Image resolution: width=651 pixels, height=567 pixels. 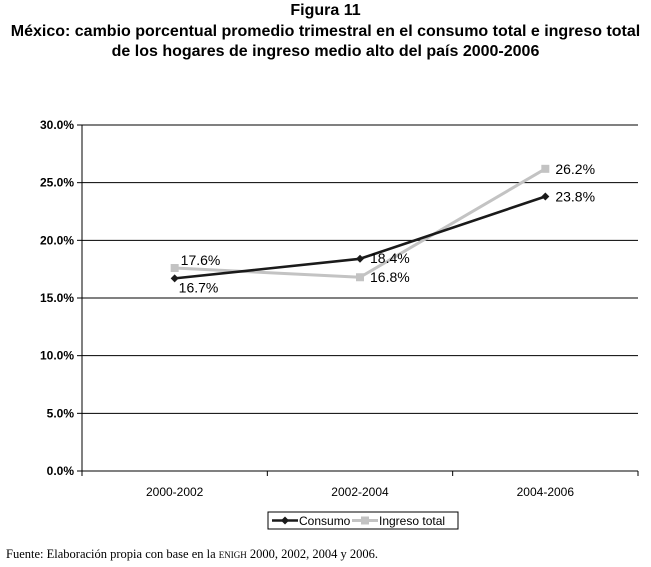 What do you see at coordinates (57, 356) in the screenshot?
I see `y-tick-label: 10.0%` at bounding box center [57, 356].